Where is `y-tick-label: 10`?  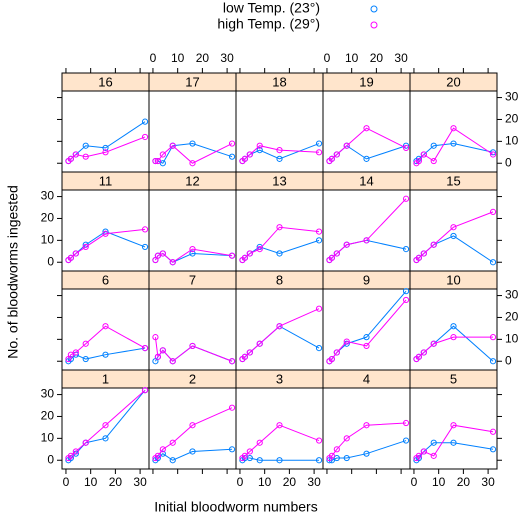
y-tick-label: 10 is located at coordinates (512, 339).